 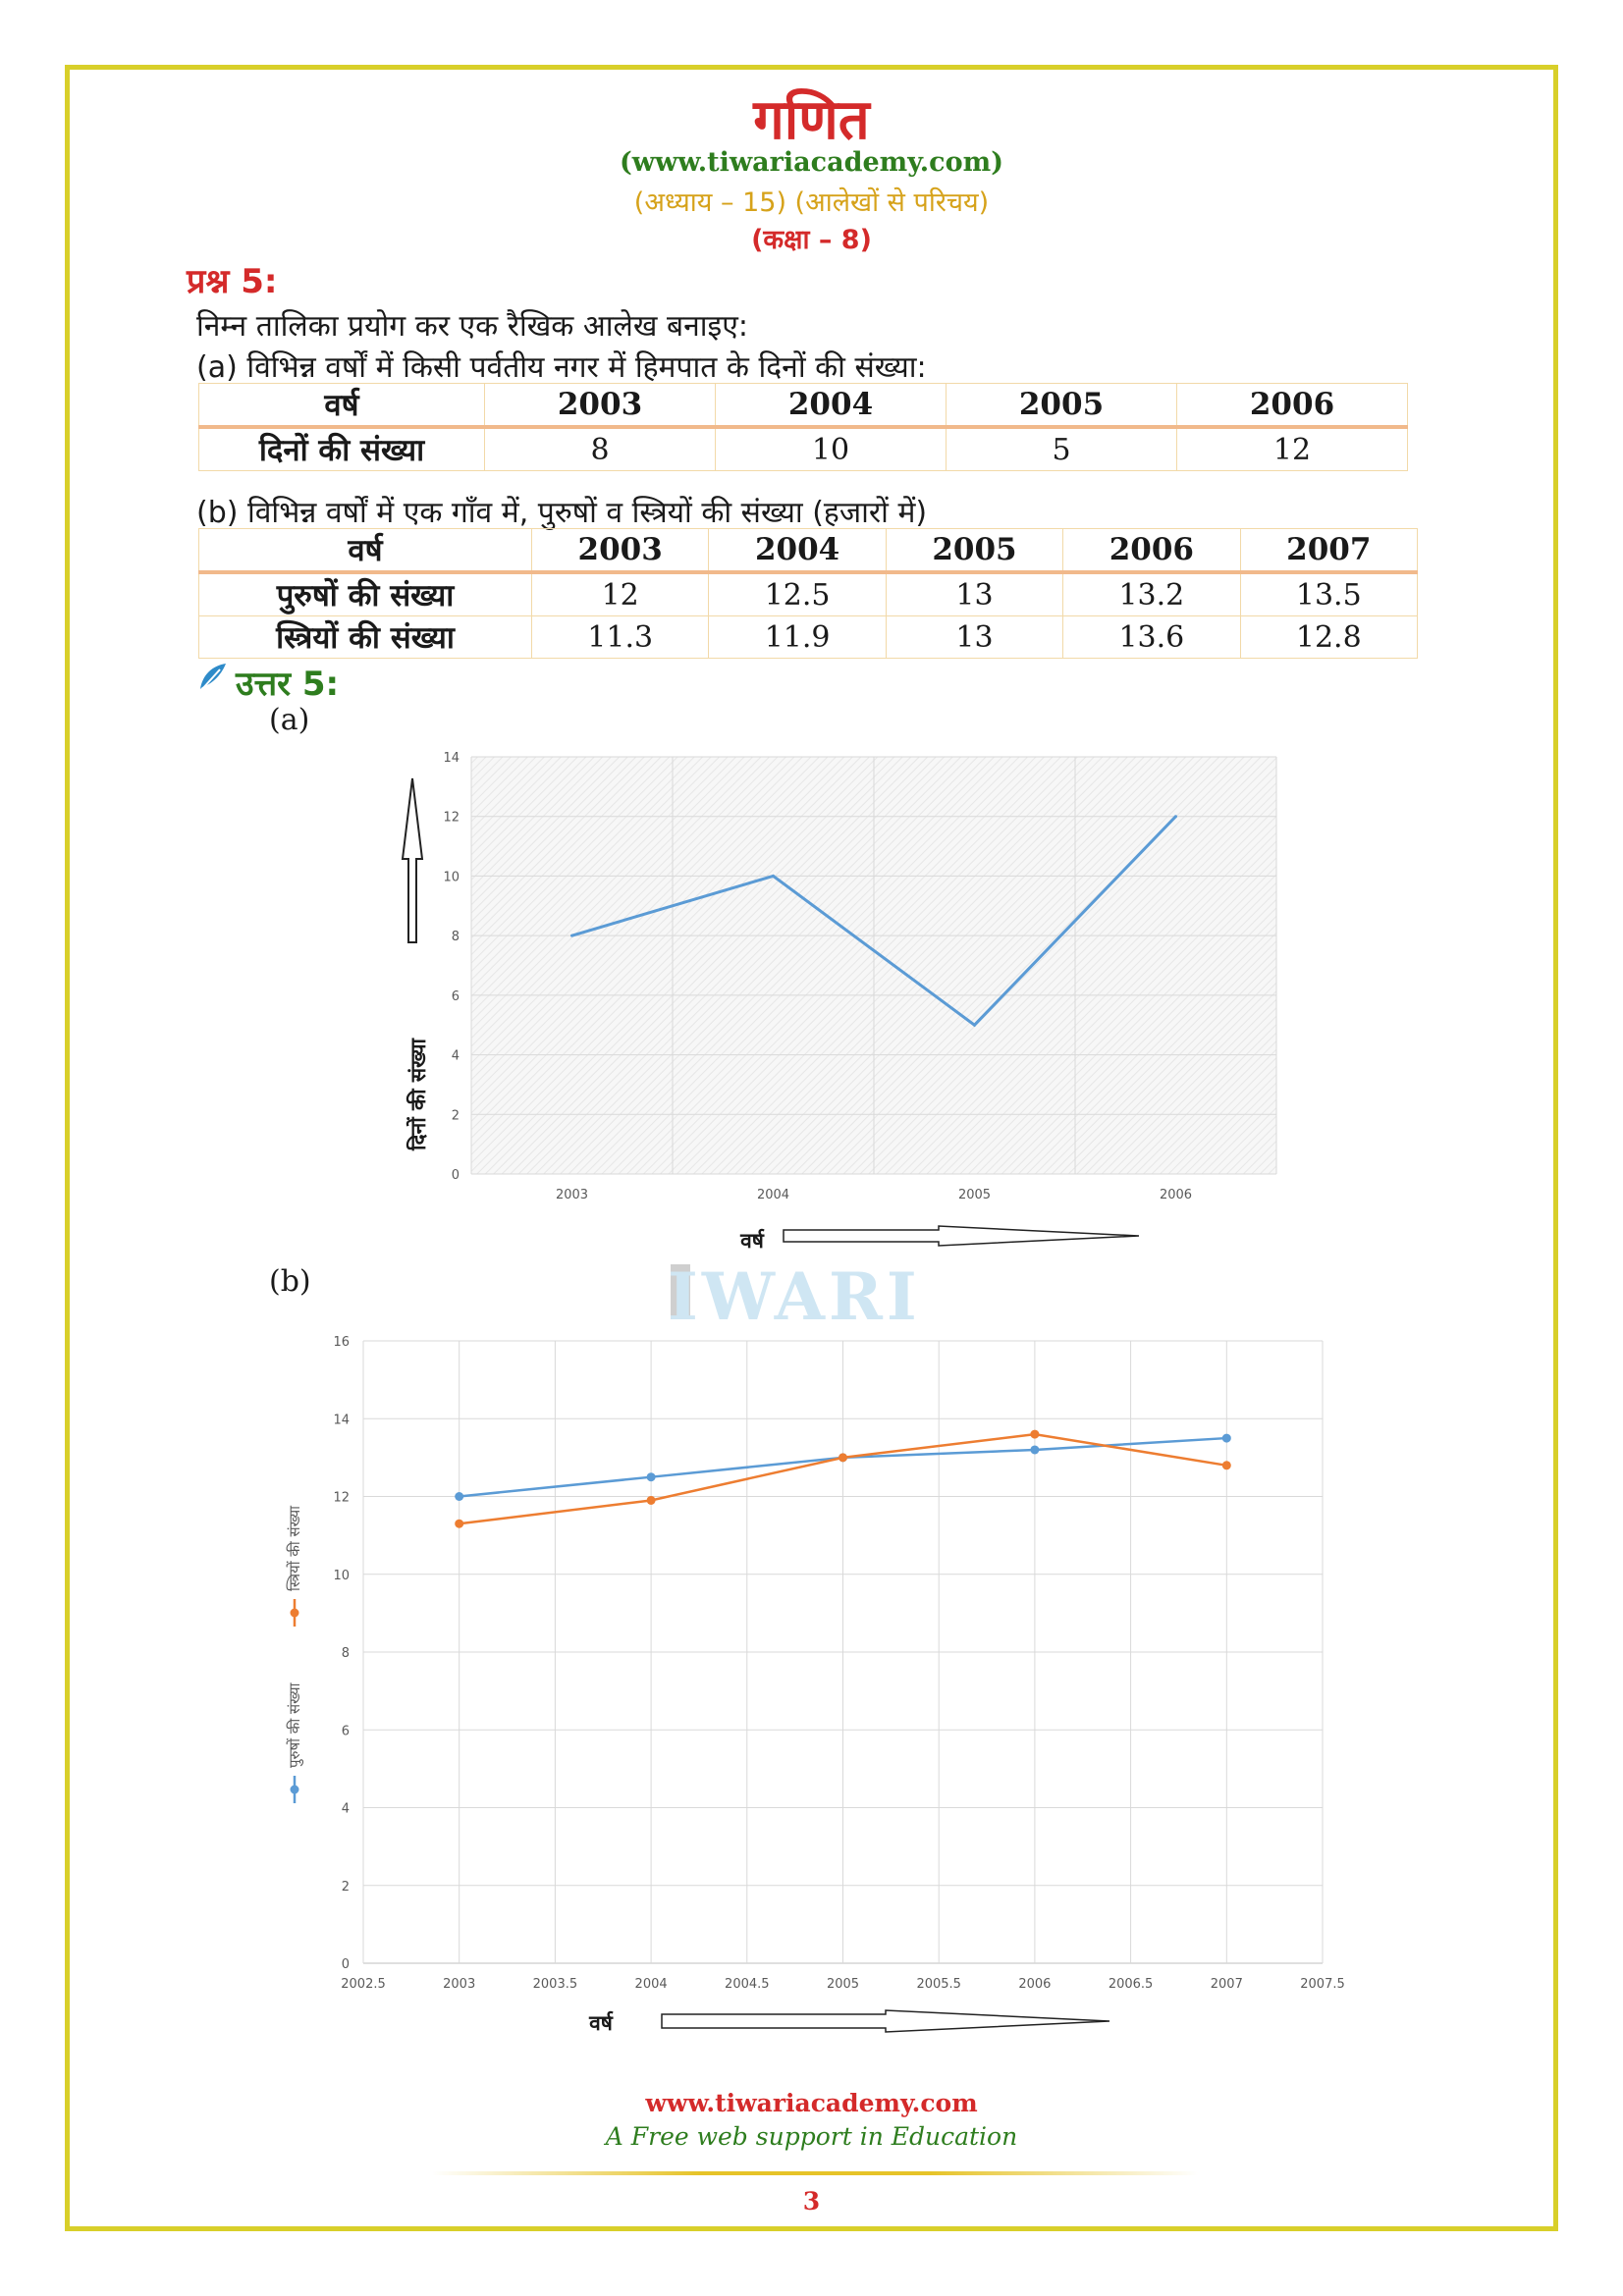 What do you see at coordinates (811, 2136) in the screenshot?
I see `footer-tagline: A Free web support in Education` at bounding box center [811, 2136].